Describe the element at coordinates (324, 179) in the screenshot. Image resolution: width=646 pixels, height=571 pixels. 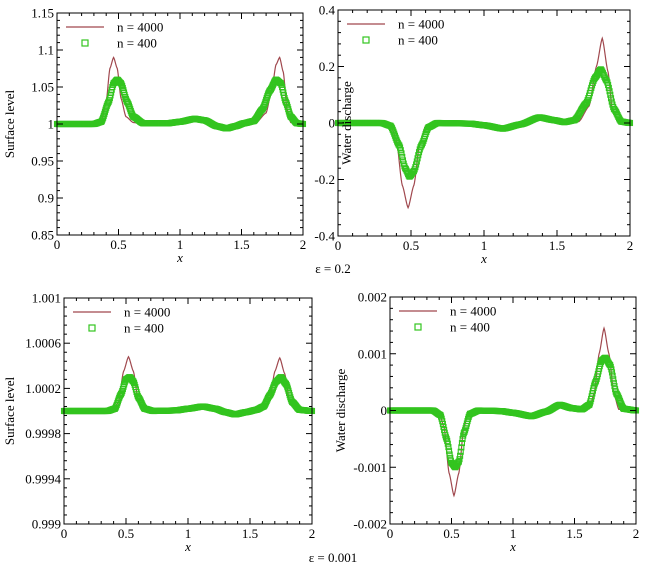
I see `y-tick-label: -0.2` at that location.